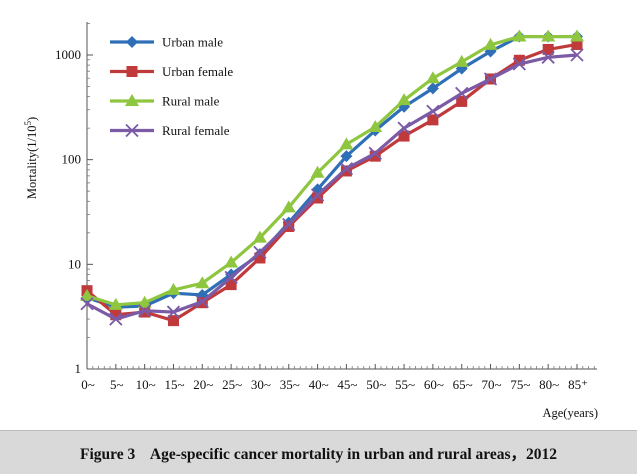 This screenshot has height=474, width=637. I want to click on x-tick-label: 85⁺, so click(578, 384).